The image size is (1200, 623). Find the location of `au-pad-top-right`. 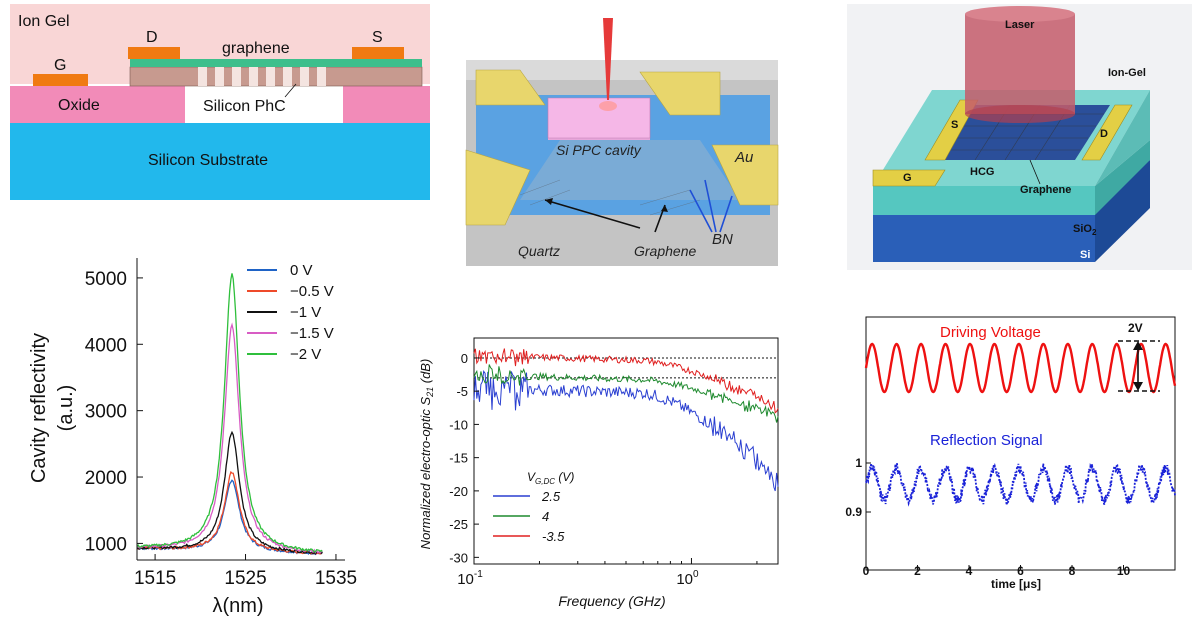

au-pad-top-right is located at coordinates (680, 93).